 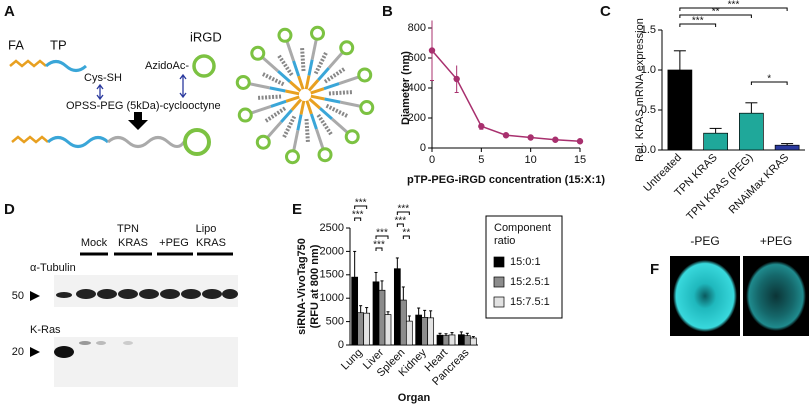 I want to click on y-tick-label: 400, so click(x=417, y=88).